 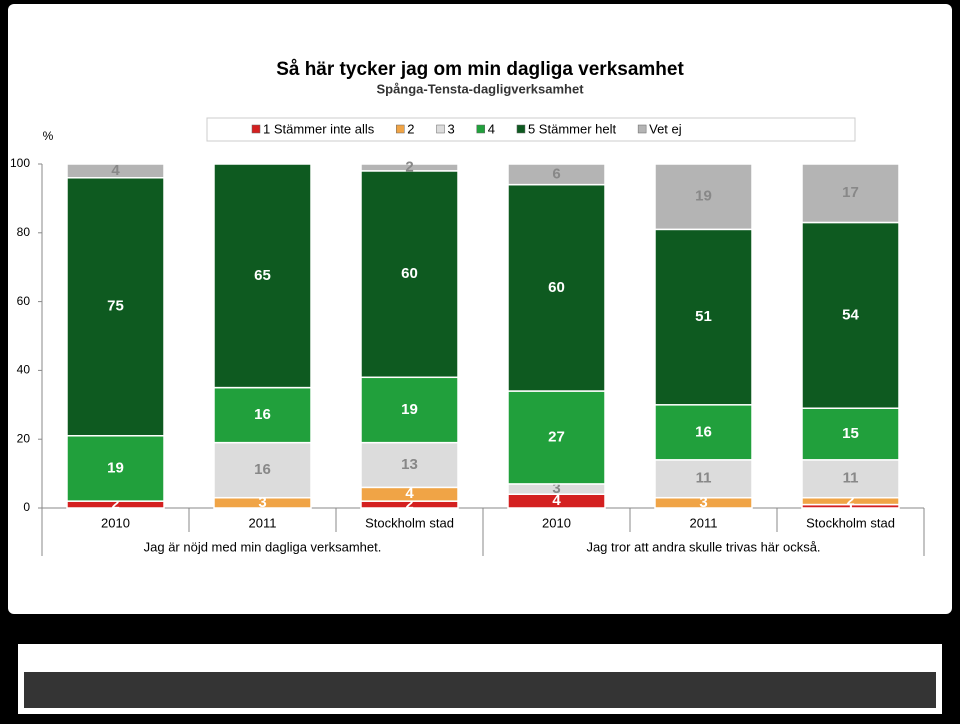 I want to click on data-label: 6, so click(x=556, y=173).